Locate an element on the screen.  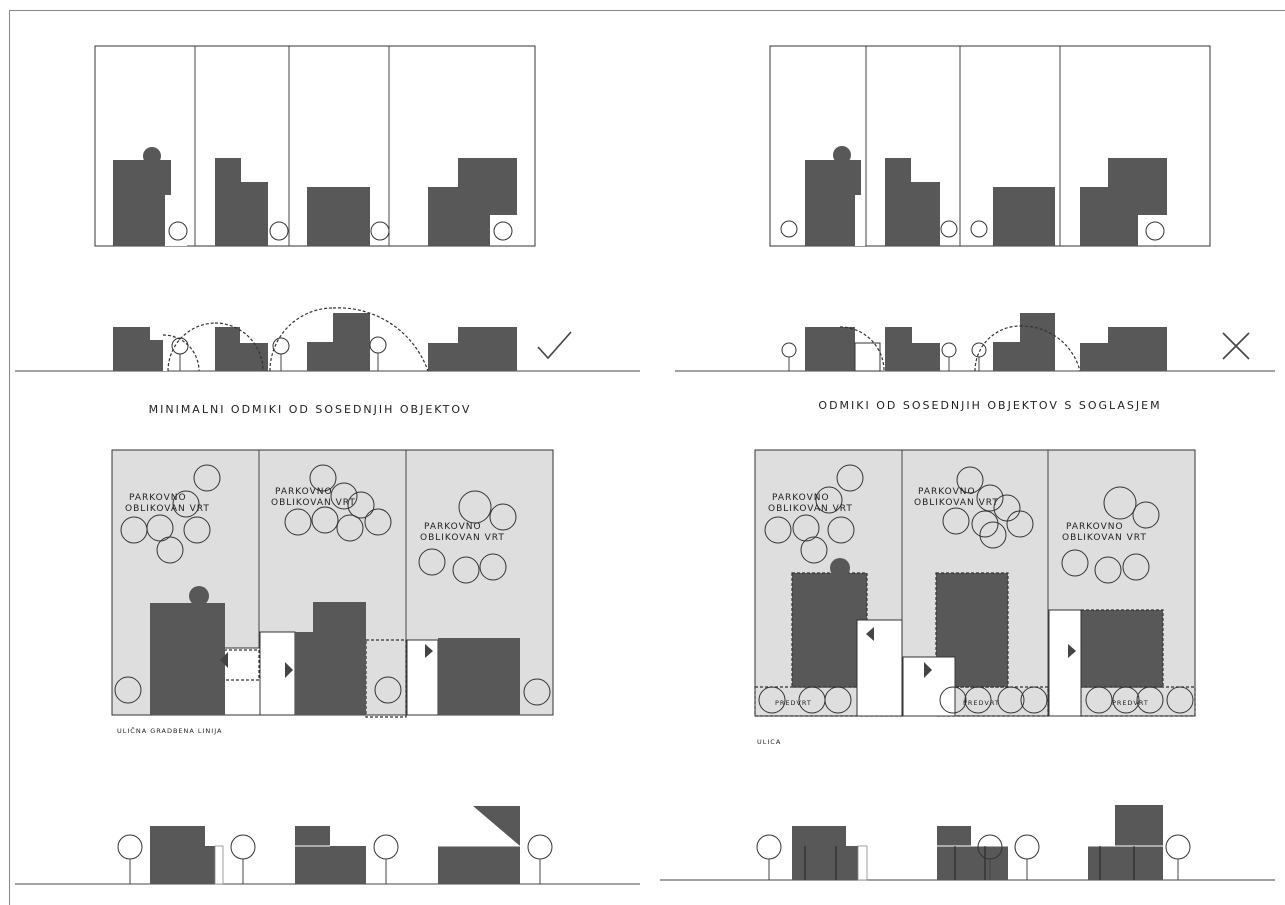
left-street-elevation is located at coordinates (327, 845).